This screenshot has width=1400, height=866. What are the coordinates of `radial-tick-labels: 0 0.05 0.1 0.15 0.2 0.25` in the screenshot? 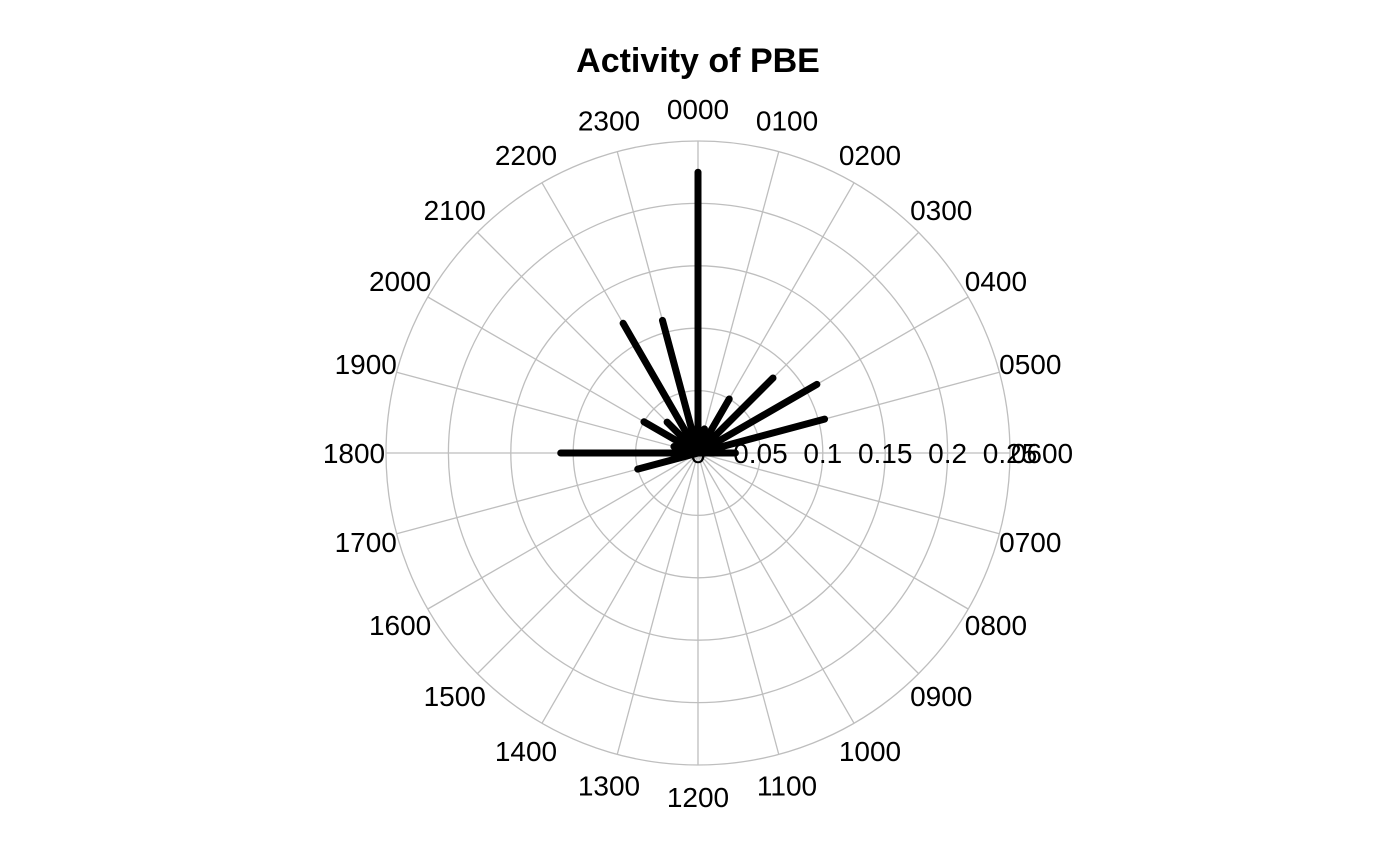 It's located at (863, 453).